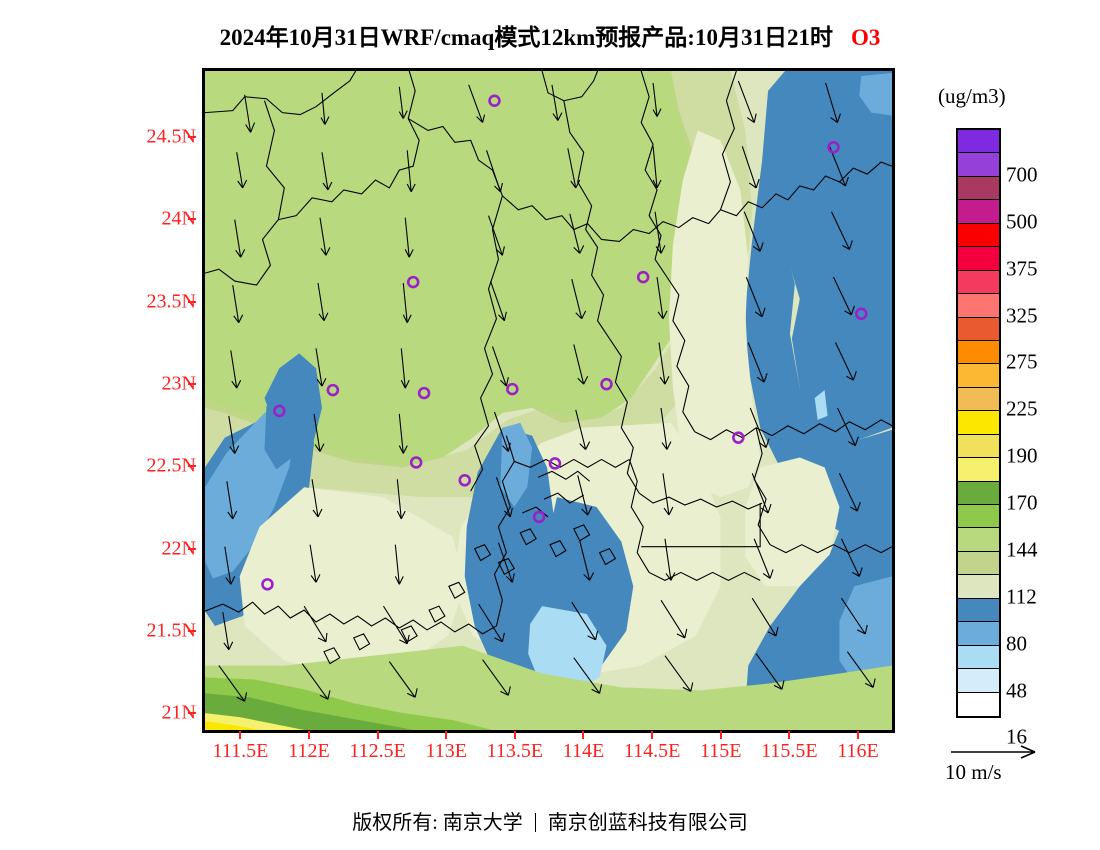  I want to click on wind-scale-legend: 10 m/s, so click(1010, 763).